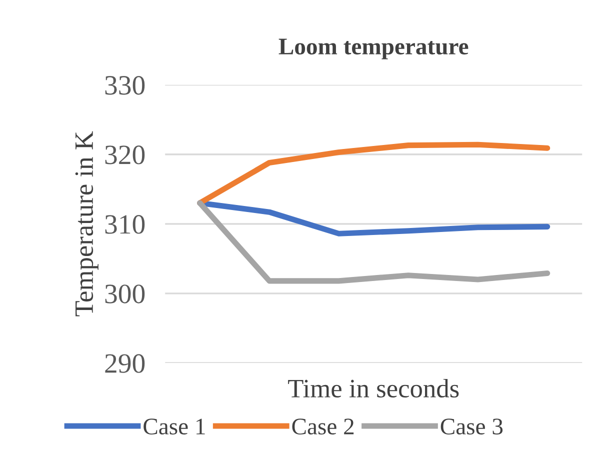 This screenshot has width=607, height=456. I want to click on y-tick-label: 330, so click(125, 85).